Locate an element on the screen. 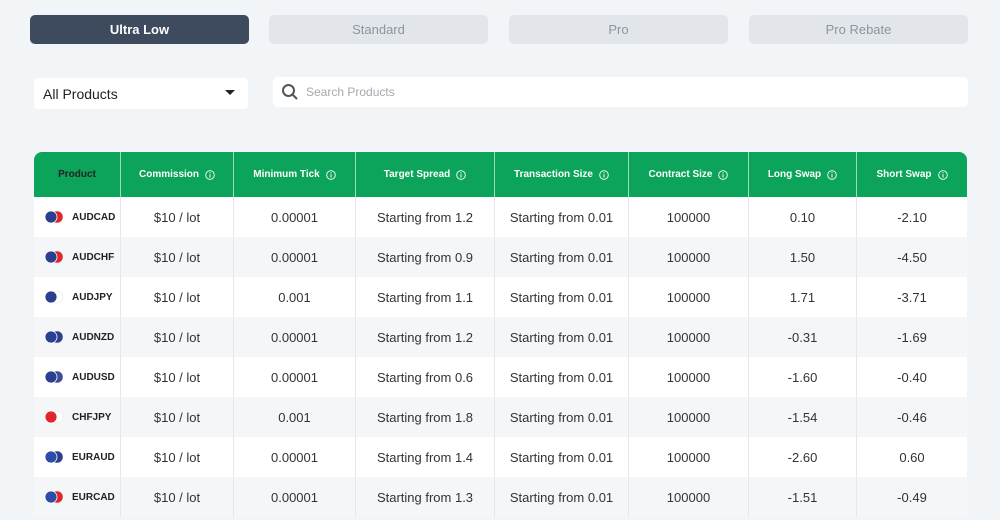 This screenshot has width=1000, height=520. filter-label: All Products is located at coordinates (80, 93).